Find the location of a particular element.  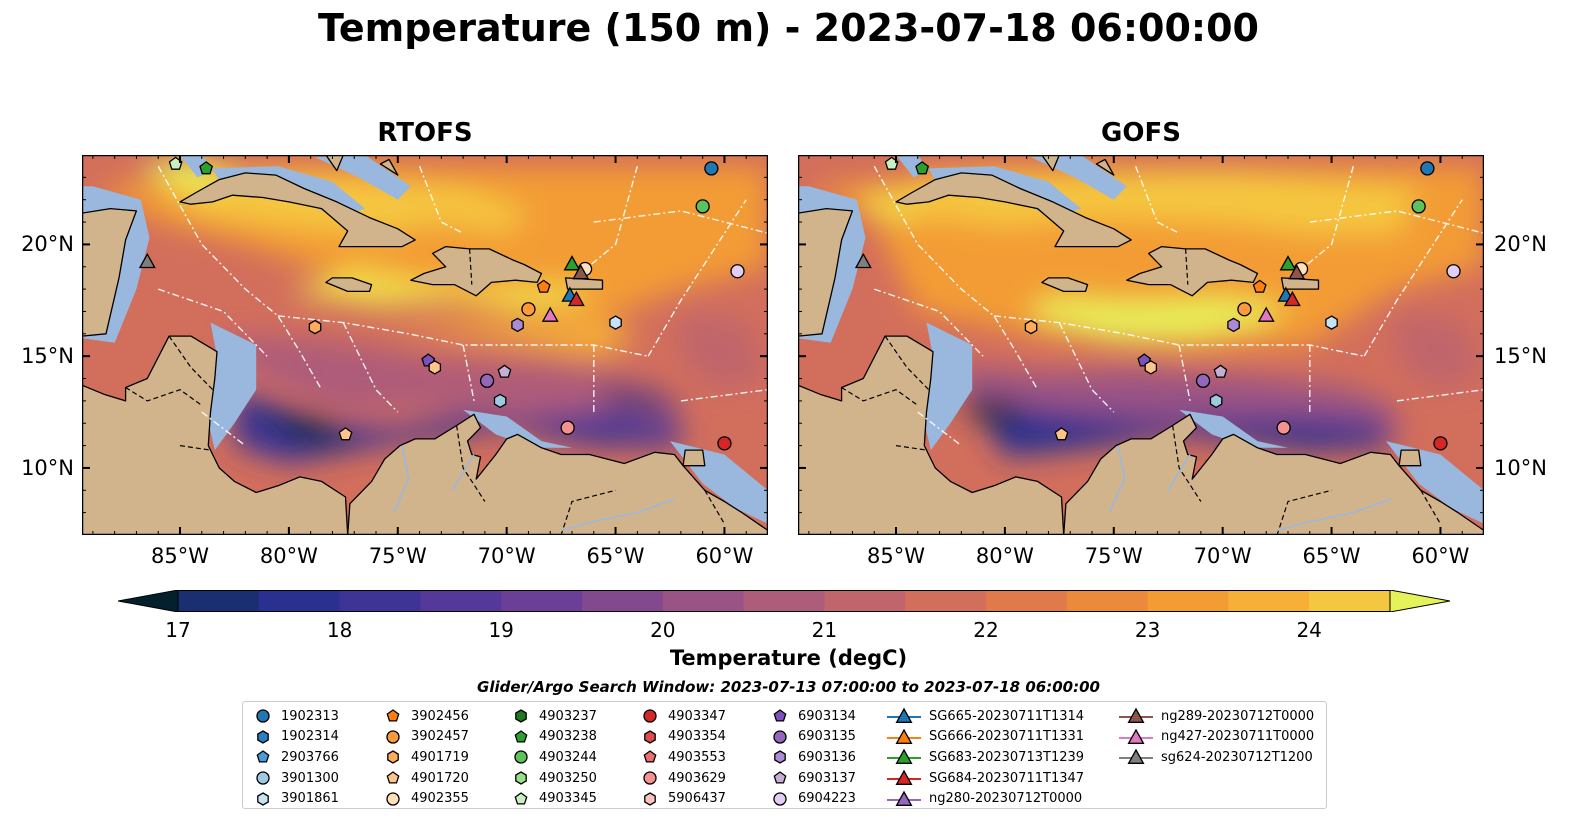

lon-tick-label: 75°W is located at coordinates (1113, 556).